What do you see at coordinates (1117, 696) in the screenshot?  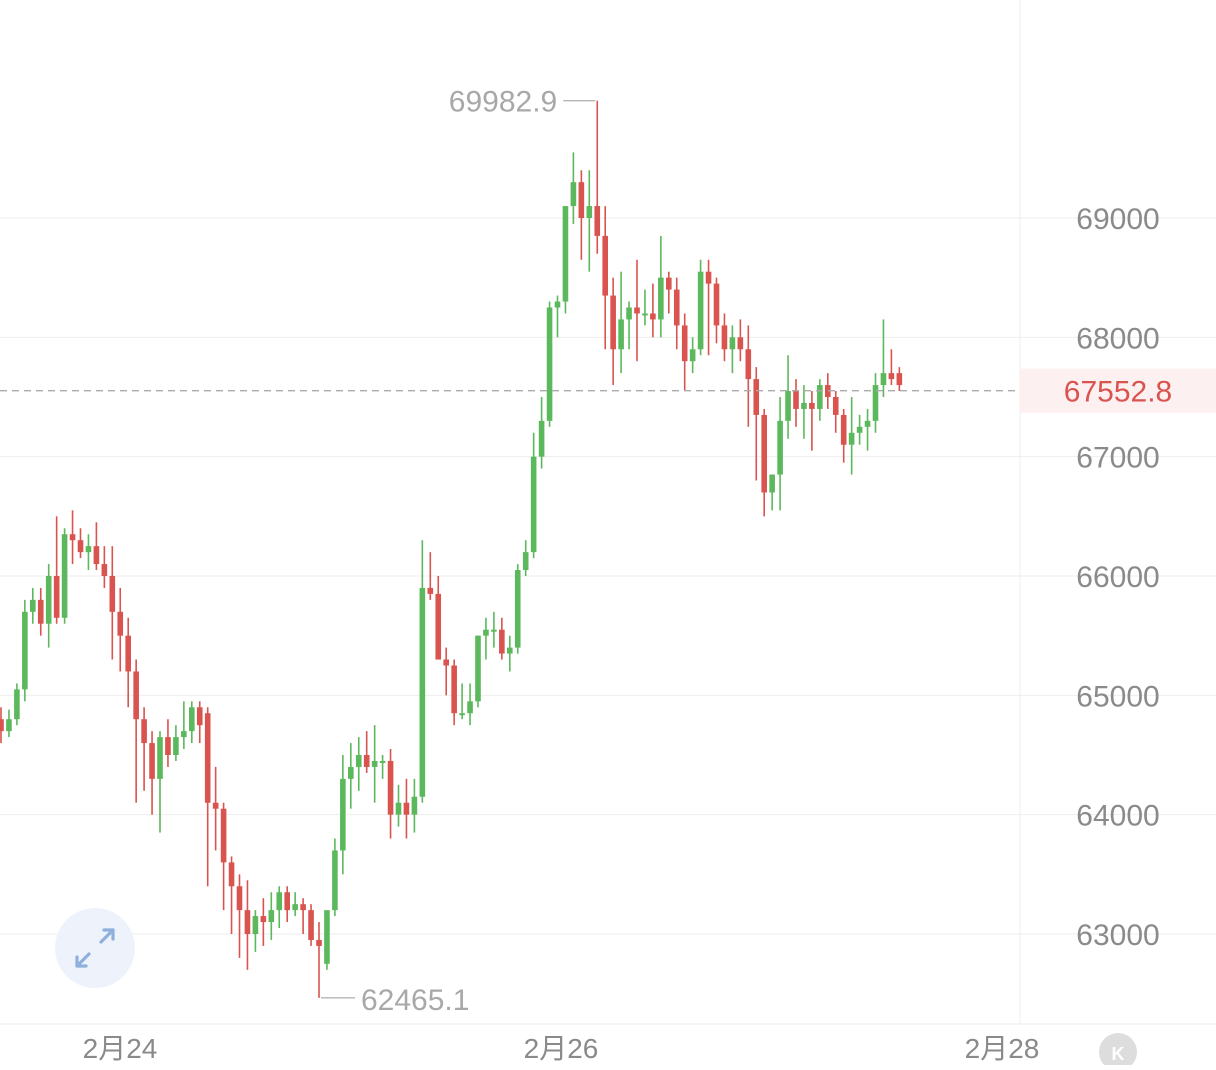 I see `y-tick-label: 65000` at bounding box center [1117, 696].